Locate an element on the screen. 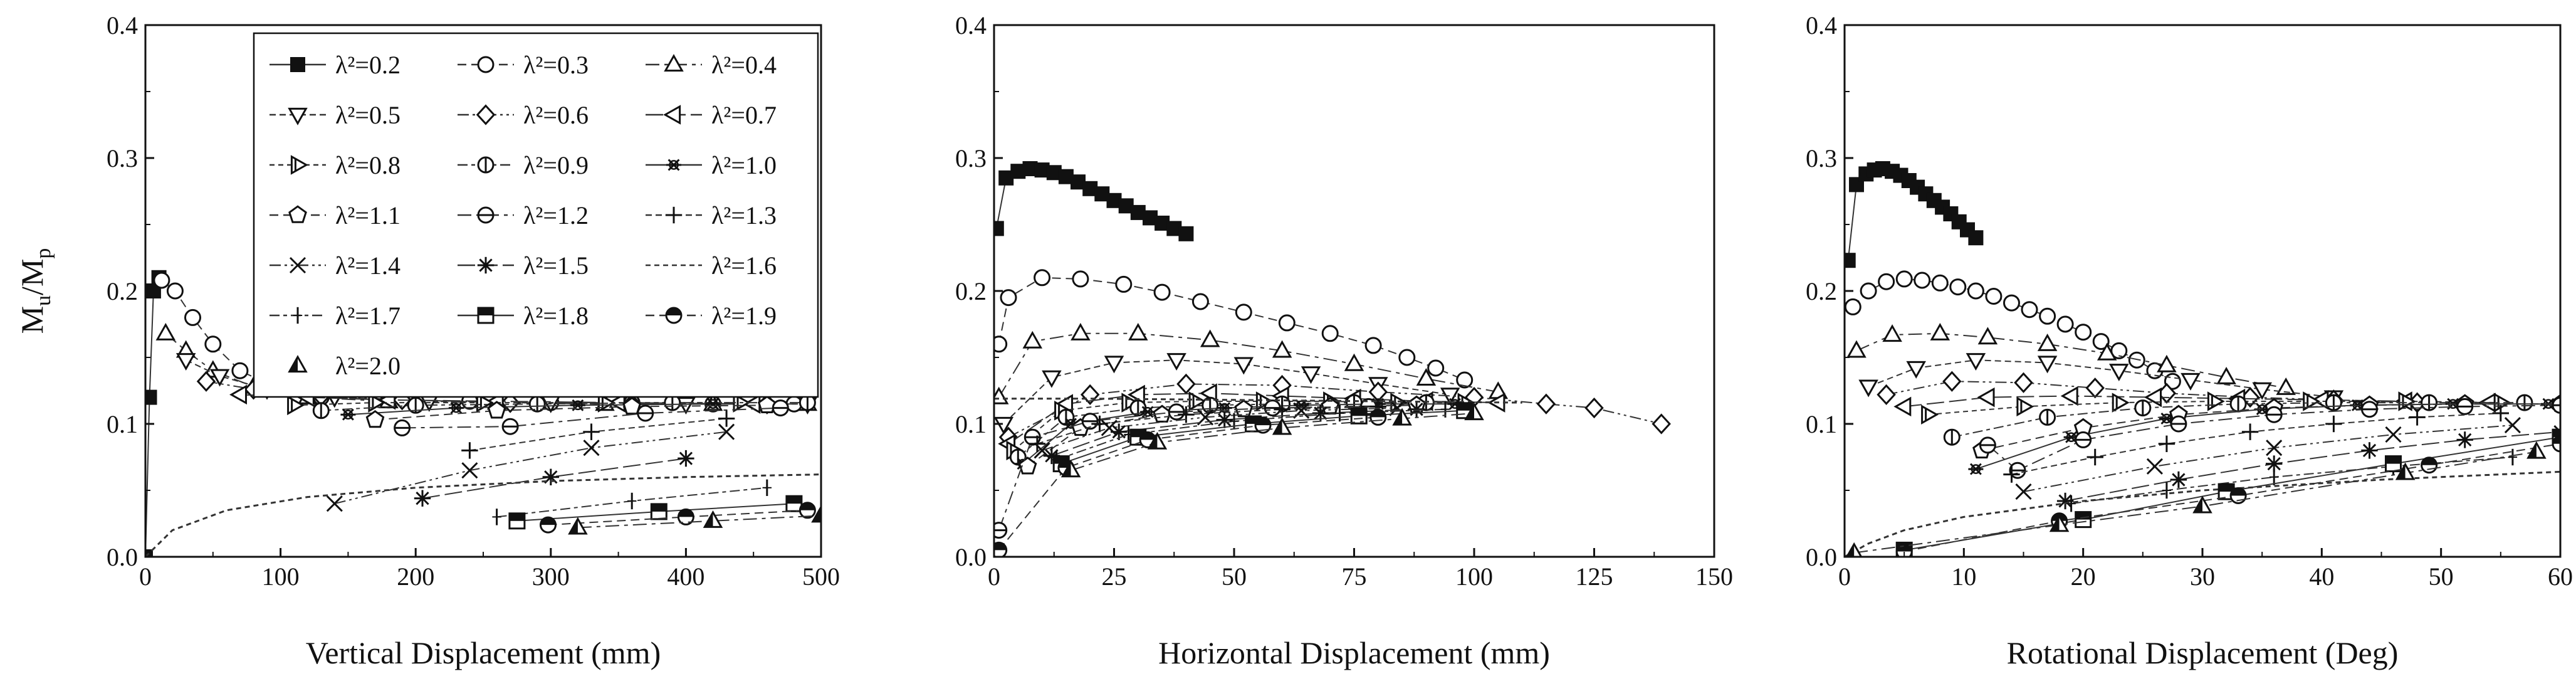 Image resolution: width=2576 pixels, height=691 pixels. legend-item-lambda-sq-1-3: λ²=1.3 is located at coordinates (711, 215).